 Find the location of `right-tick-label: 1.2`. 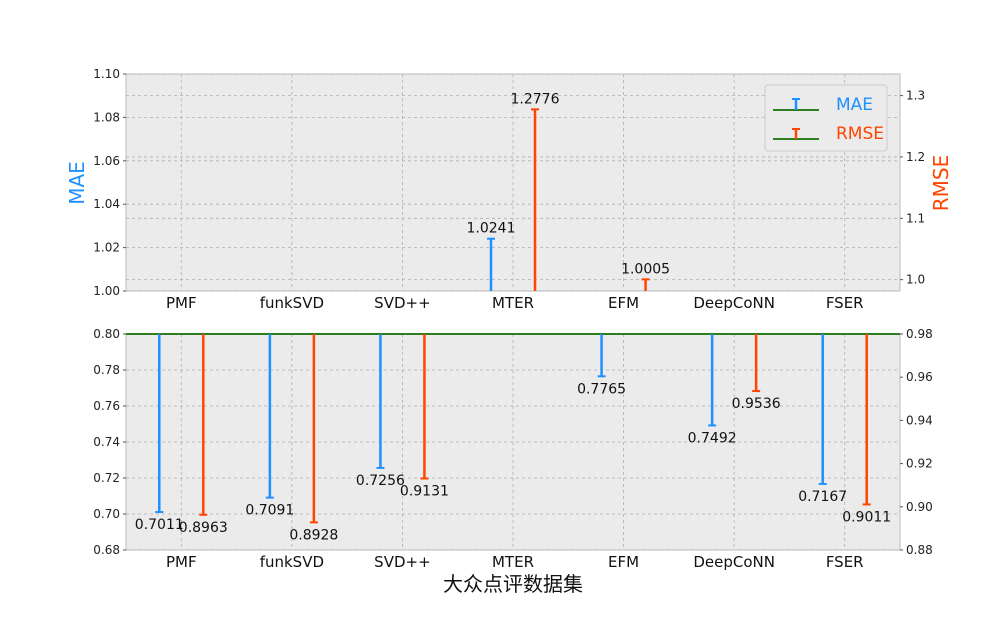

right-tick-label: 1.2 is located at coordinates (915, 157).